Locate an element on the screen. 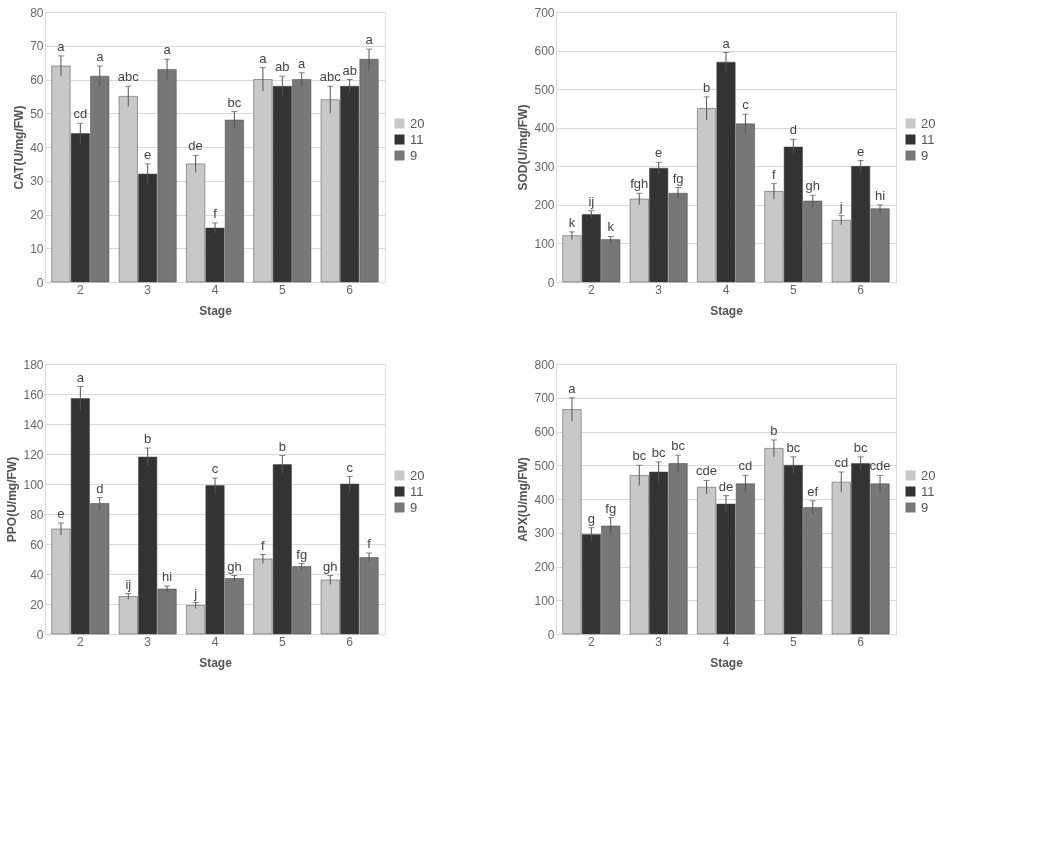  y-axis-title: CAT(U/mg/FW) is located at coordinates (19, 147).